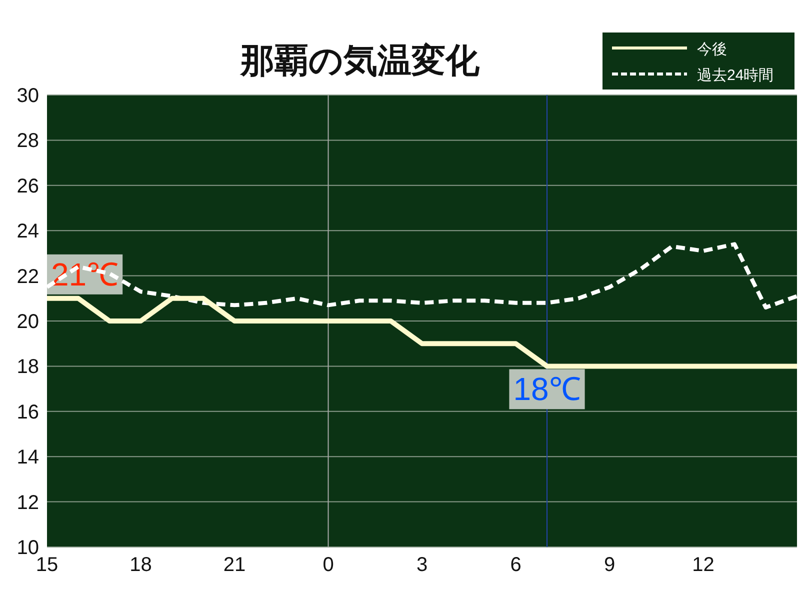 Image resolution: width=800 pixels, height=600 pixels. Describe the element at coordinates (27, 503) in the screenshot. I see `y-tick-label: 12` at that location.